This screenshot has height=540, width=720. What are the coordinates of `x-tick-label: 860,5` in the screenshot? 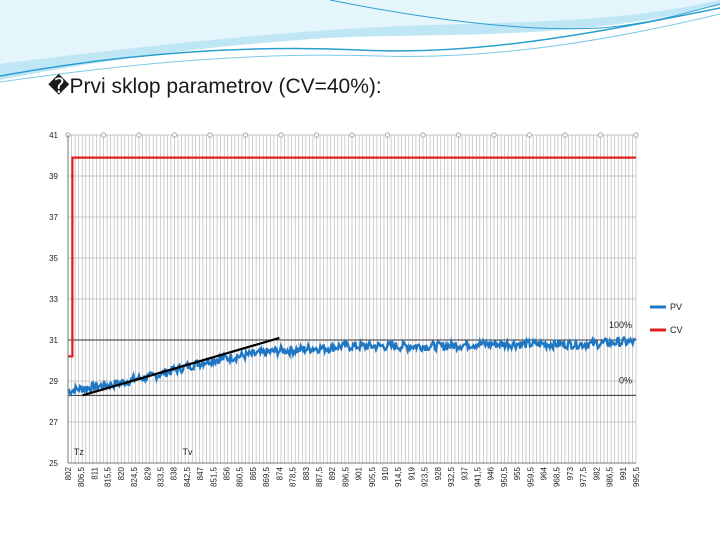 It's located at (240, 476).